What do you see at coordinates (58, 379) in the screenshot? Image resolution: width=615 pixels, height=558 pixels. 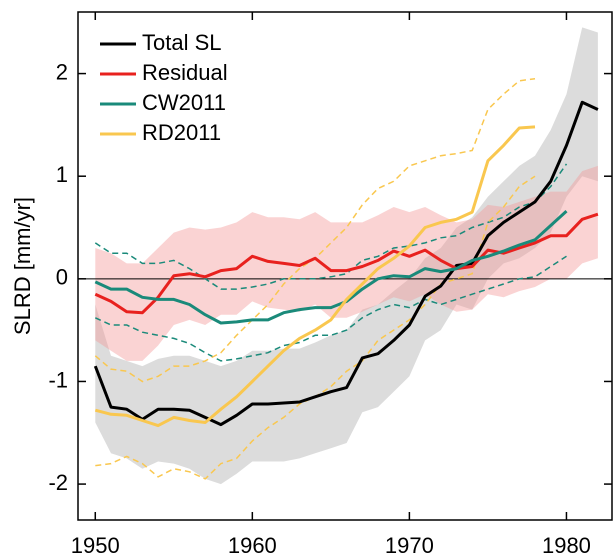 I see `y-tick-label: -1` at bounding box center [58, 379].